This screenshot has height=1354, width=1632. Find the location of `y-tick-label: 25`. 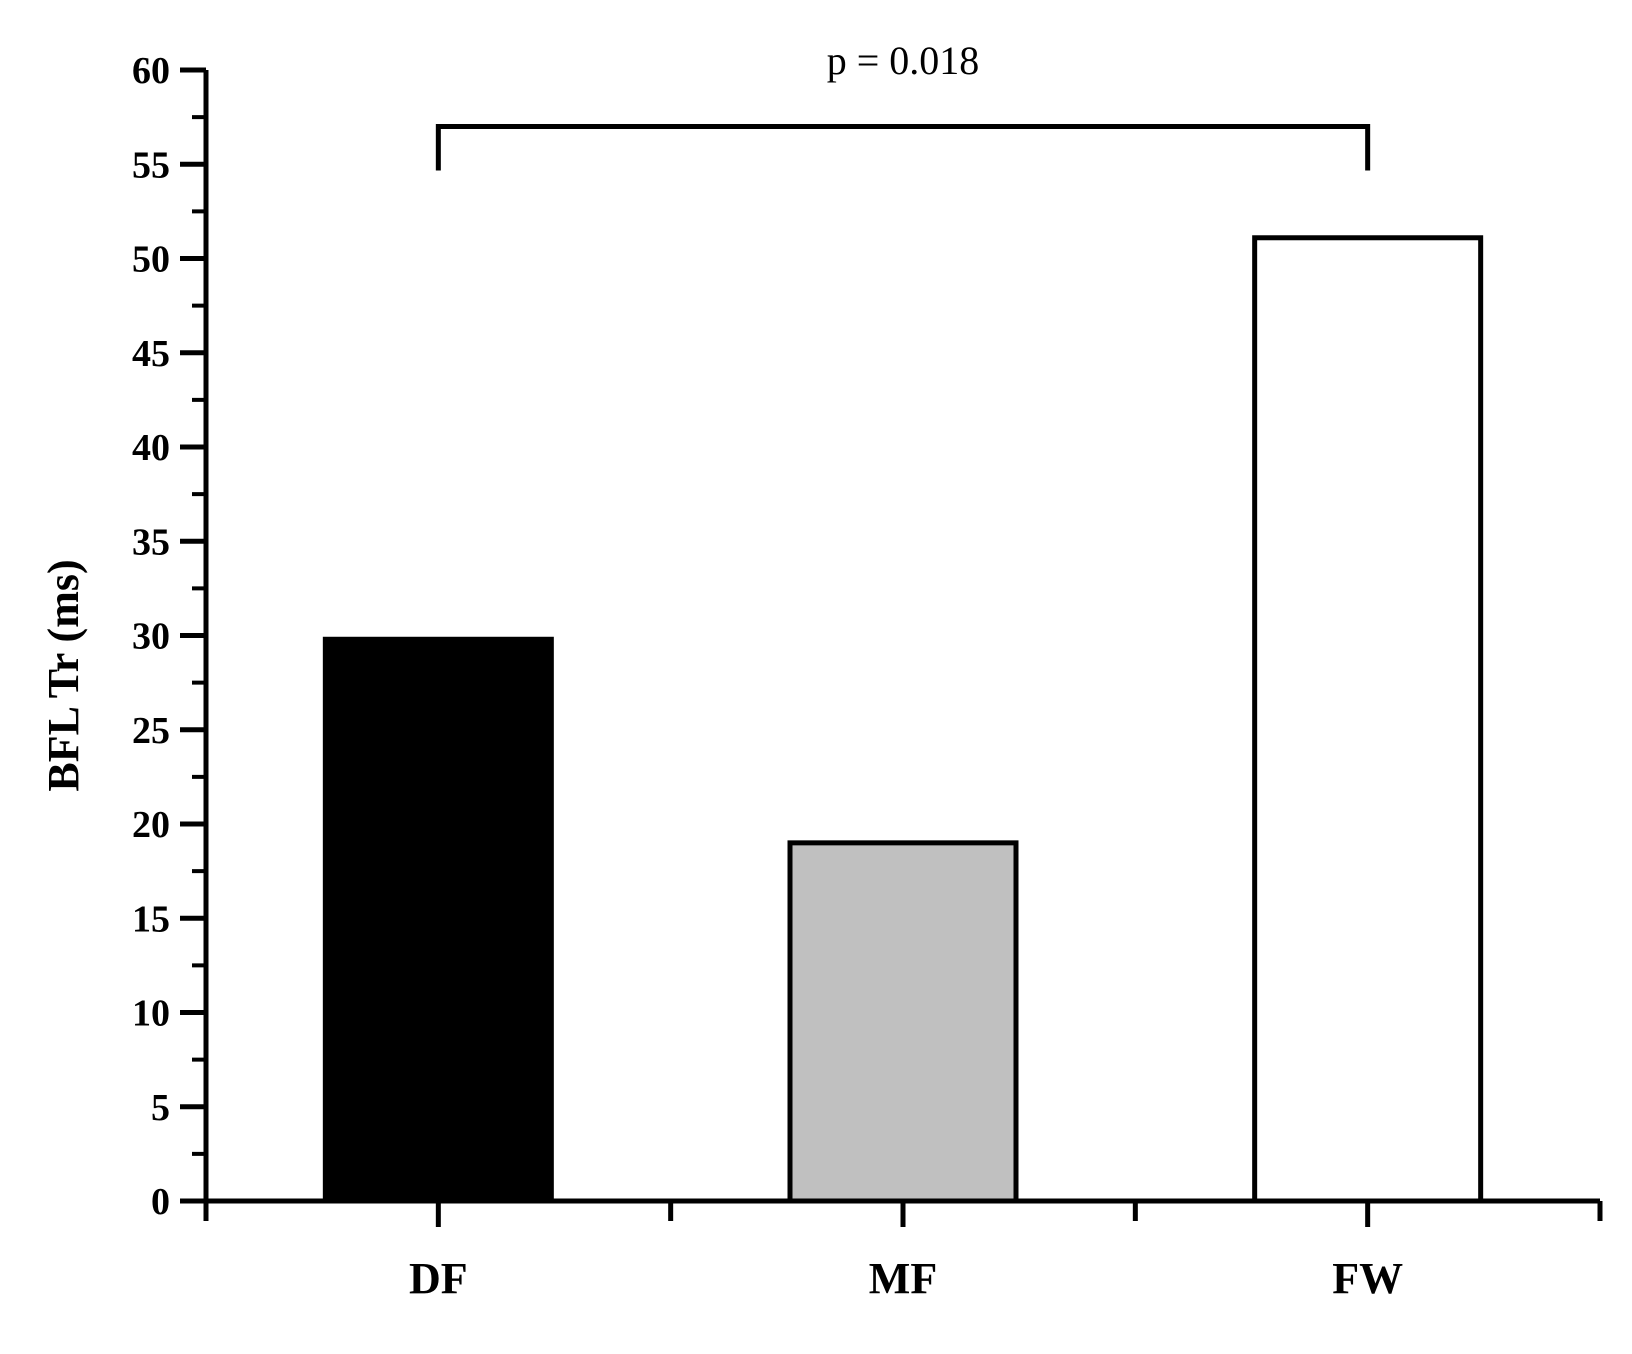

y-tick-label: 25 is located at coordinates (151, 731).